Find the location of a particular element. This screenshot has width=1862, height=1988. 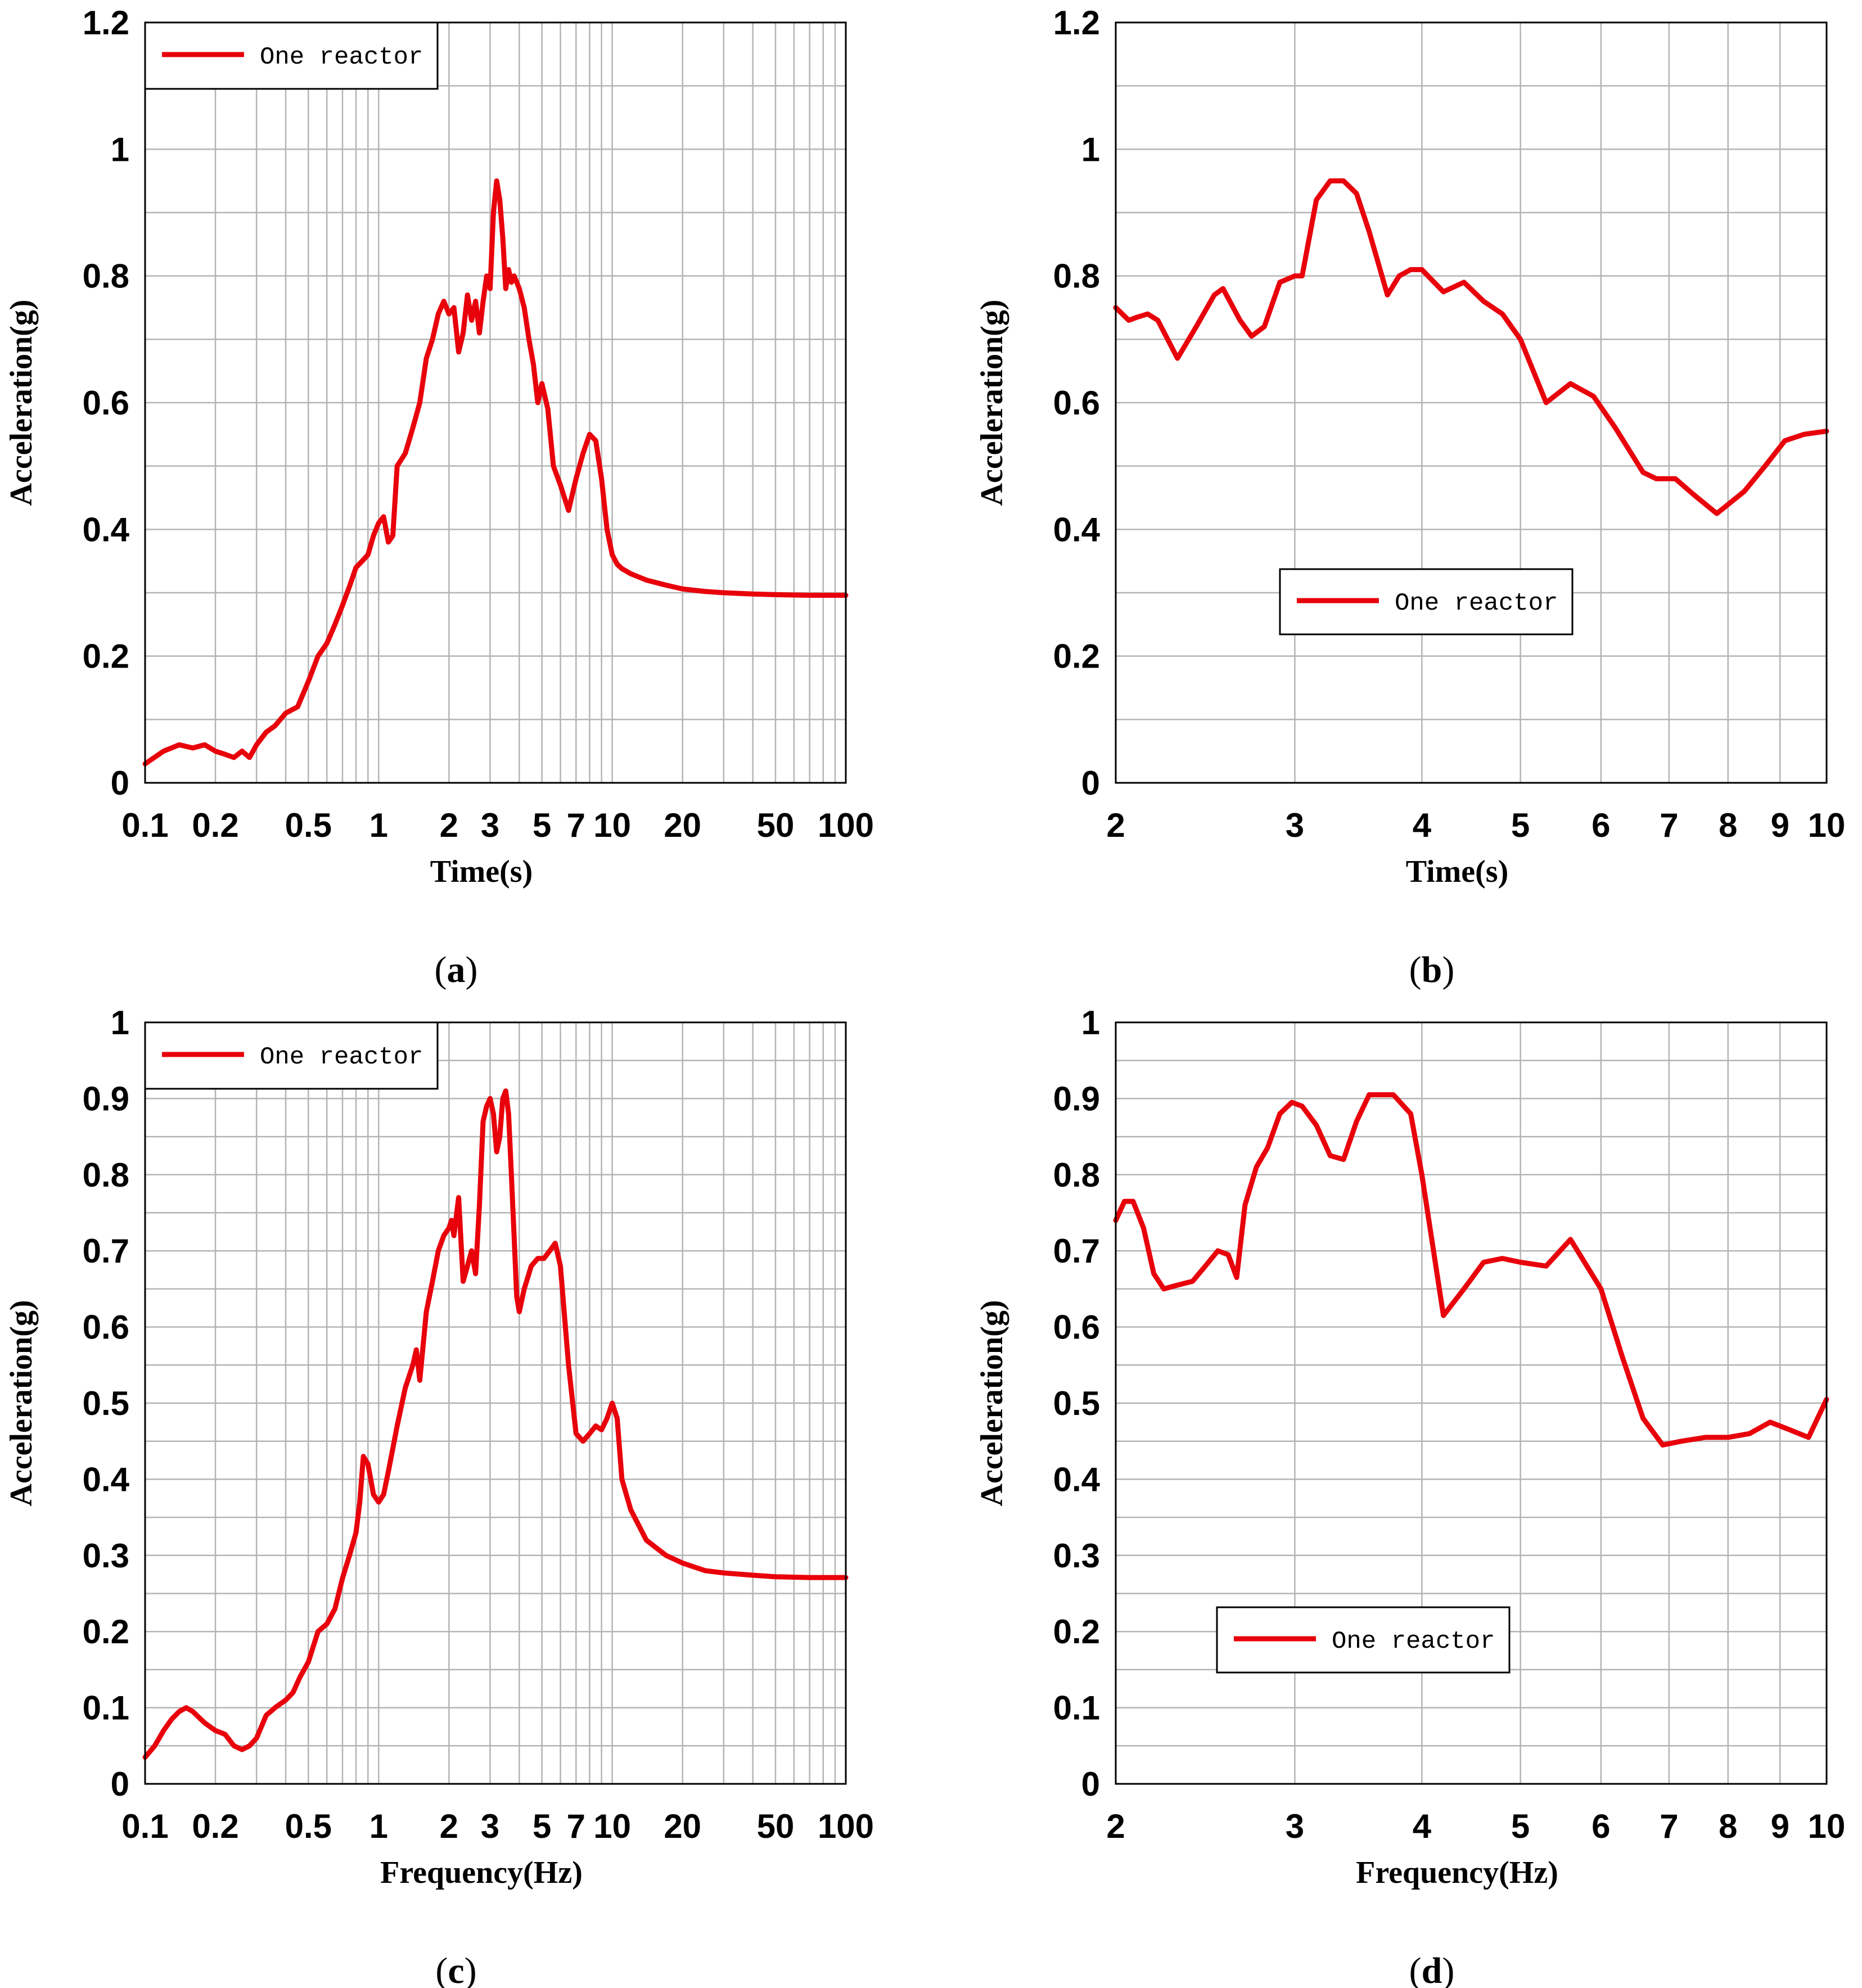

legend-d: One reactor is located at coordinates (1363, 1640).